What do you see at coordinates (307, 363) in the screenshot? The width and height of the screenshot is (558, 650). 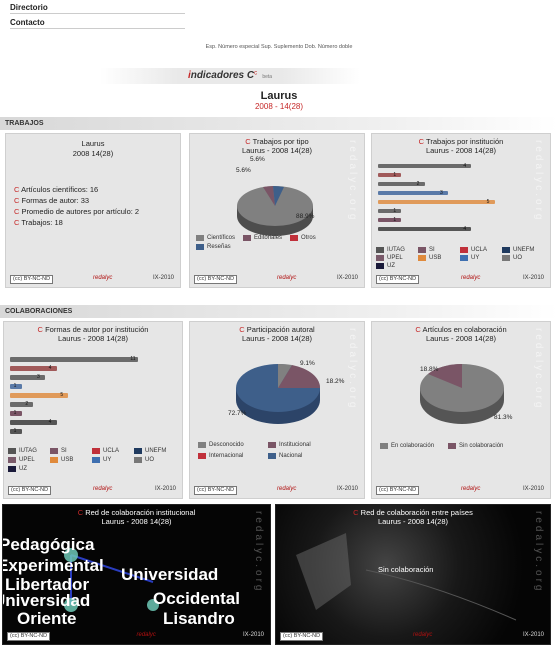 I see `pie-label: 9.1%` at bounding box center [307, 363].